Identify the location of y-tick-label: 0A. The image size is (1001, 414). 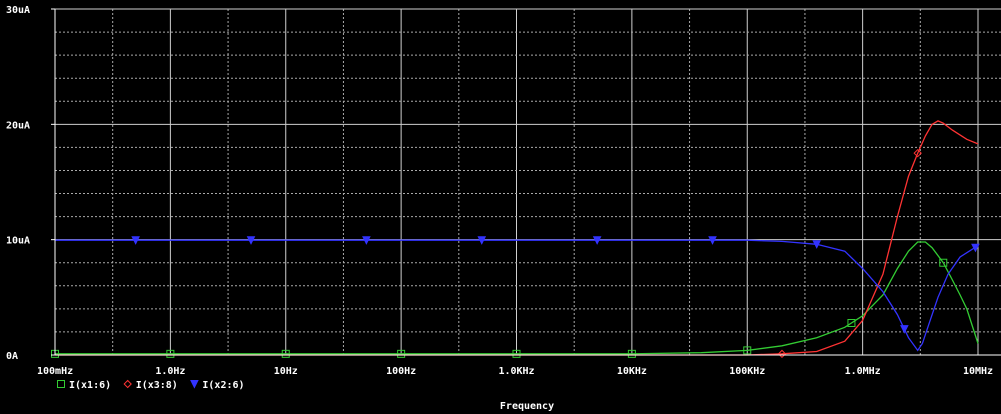
(12, 356).